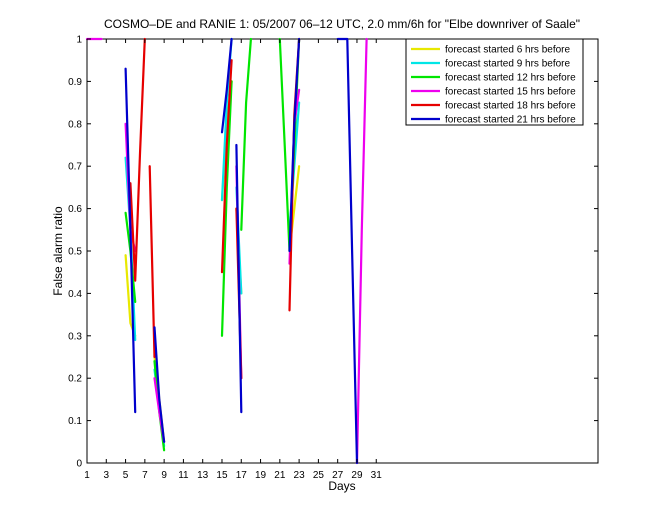 This screenshot has height=525, width=660. Describe the element at coordinates (75, 379) in the screenshot. I see `y-tick-label-3: 0.2` at that location.